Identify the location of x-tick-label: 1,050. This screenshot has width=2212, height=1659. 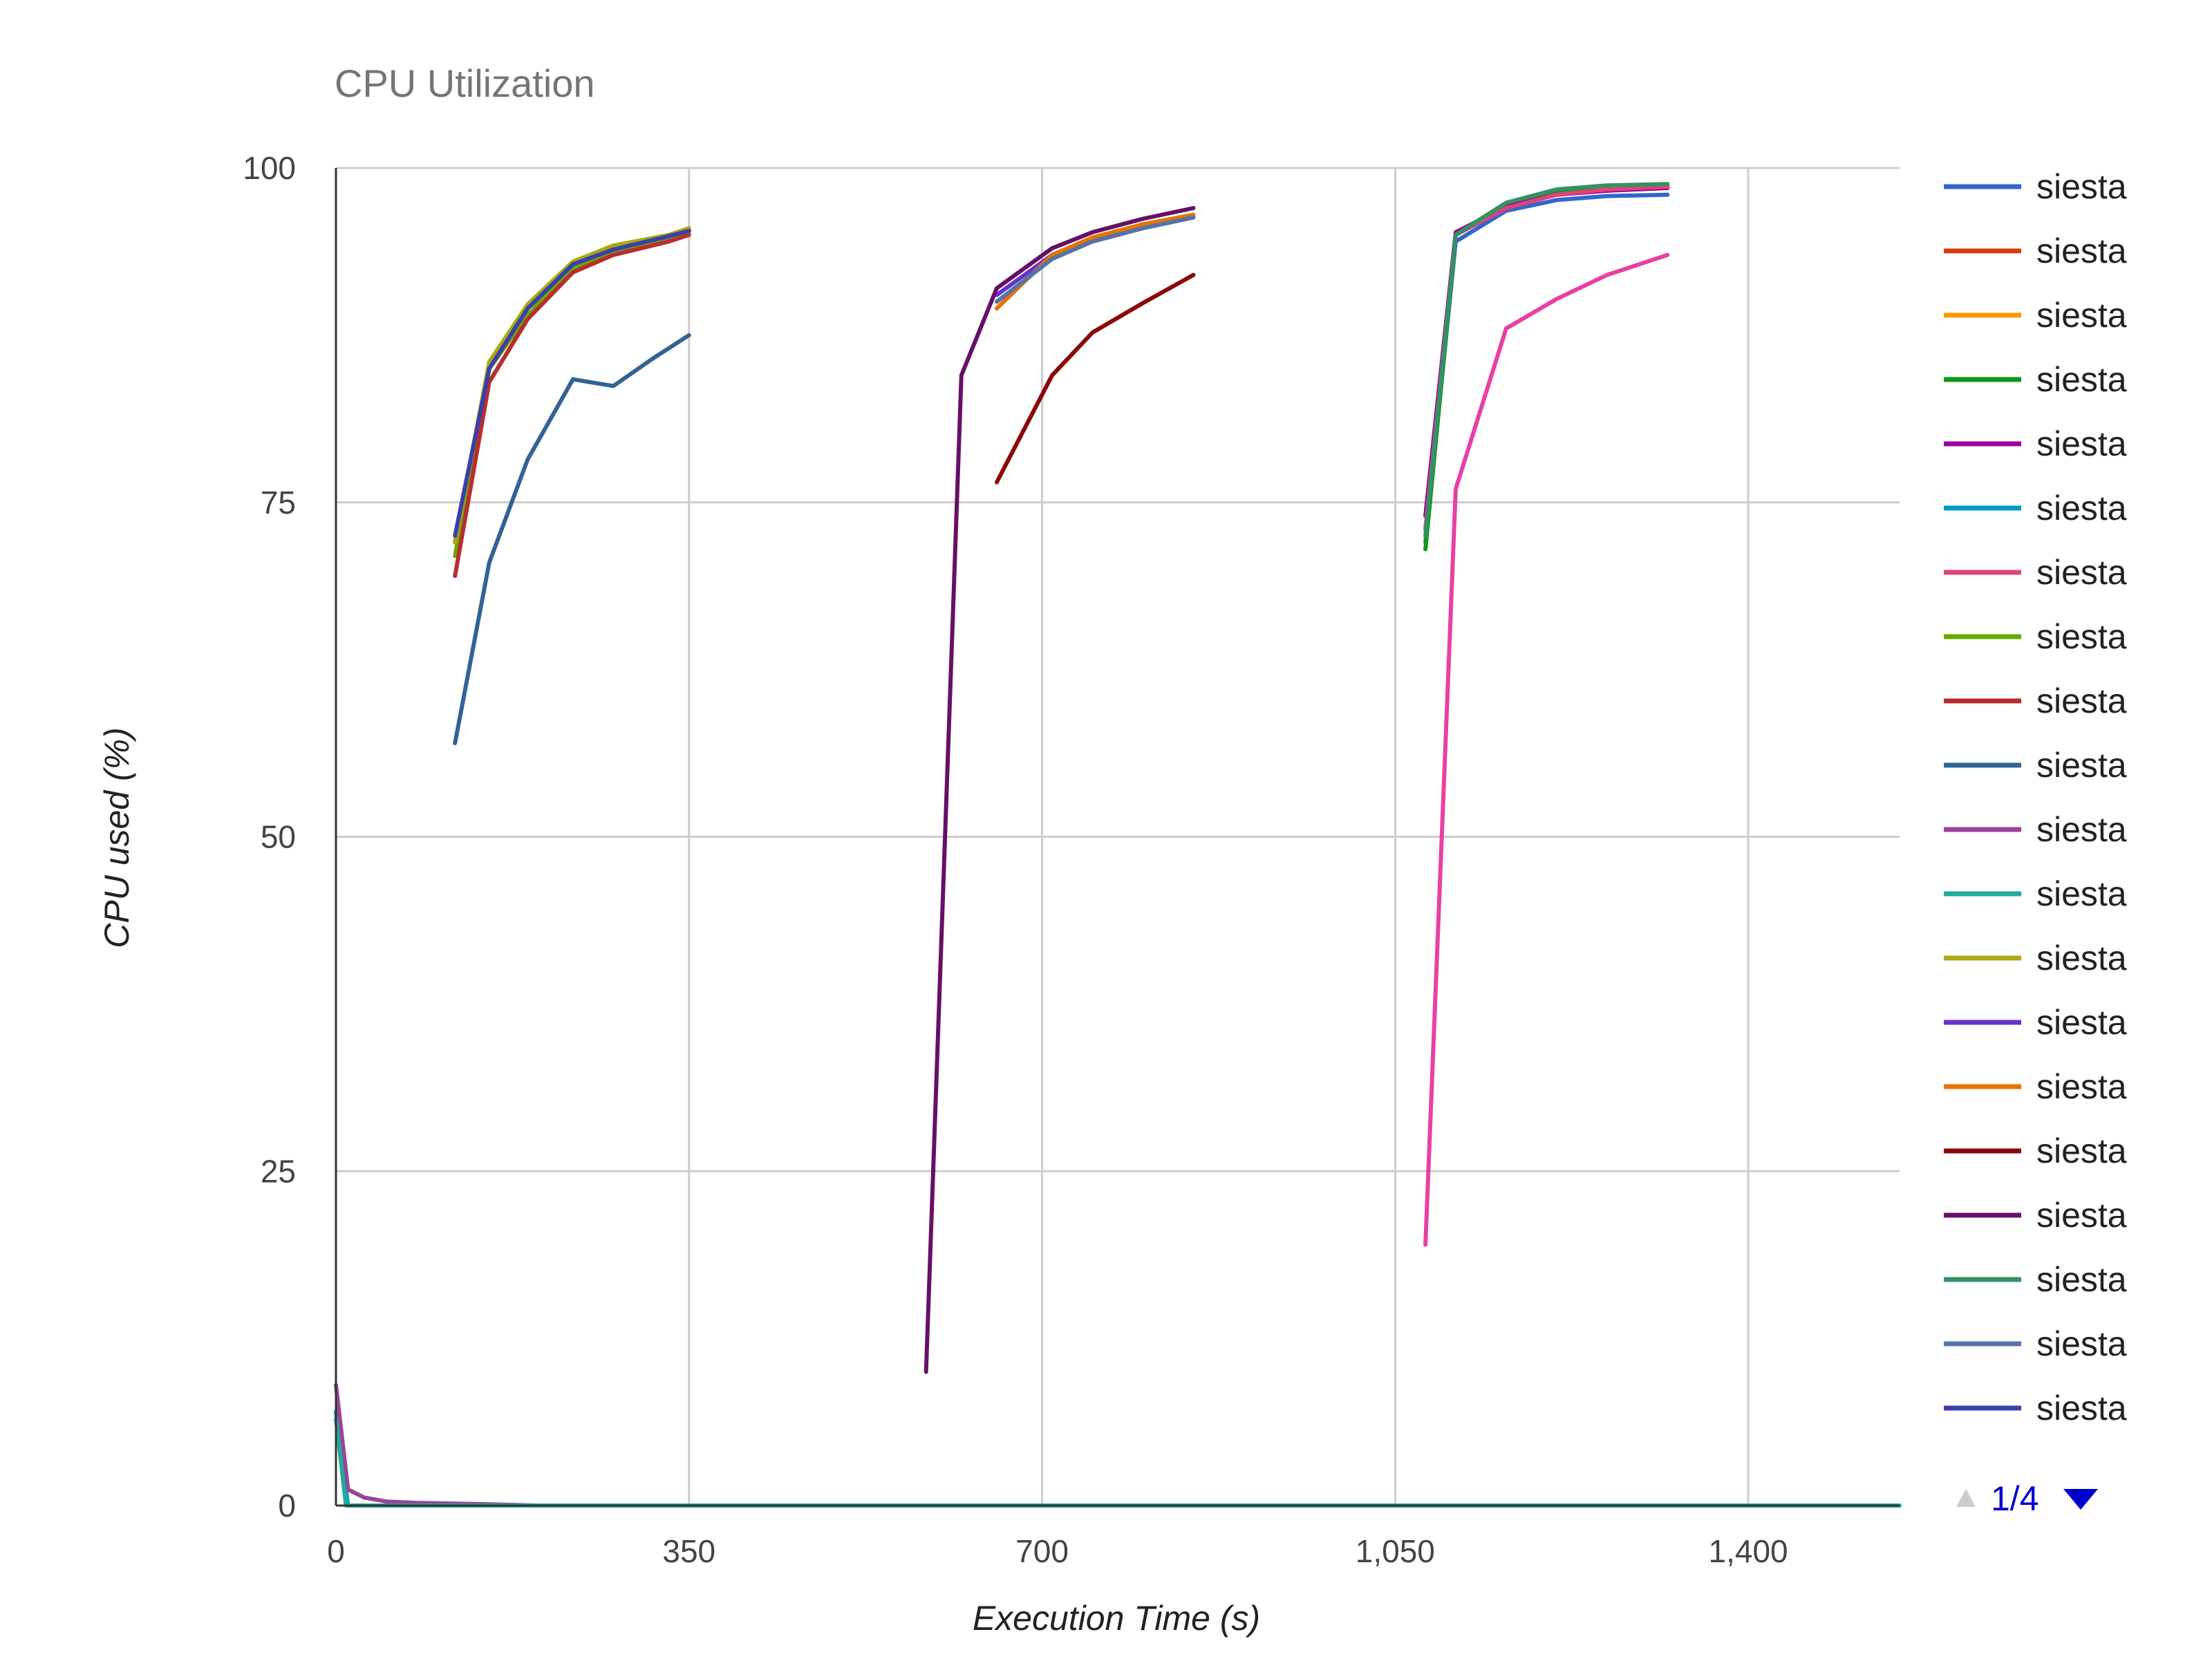
(1395, 1551).